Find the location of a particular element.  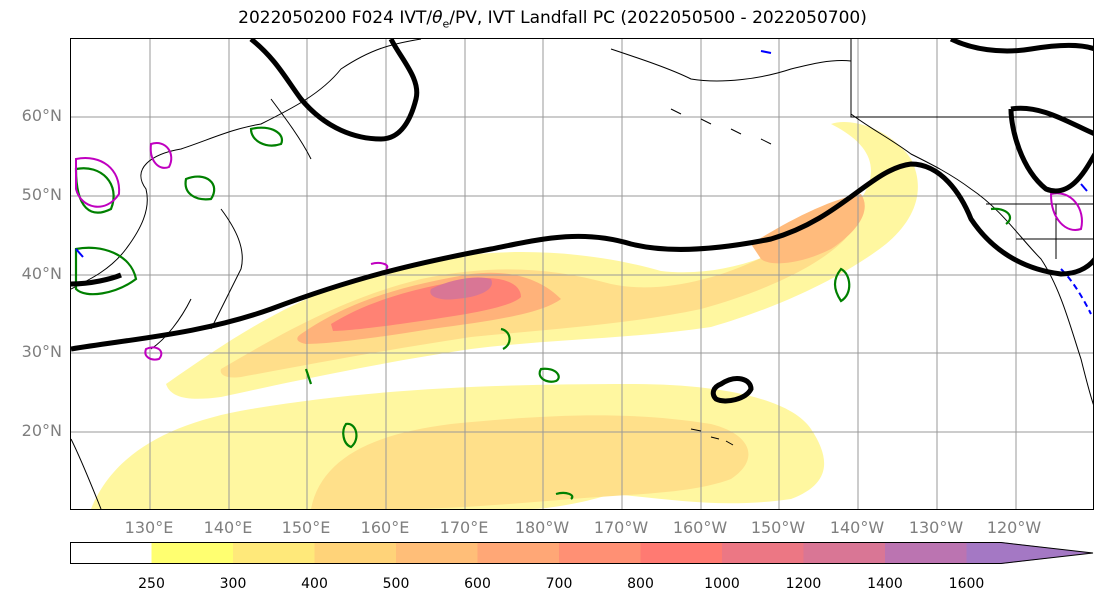

lon-label: 160°W is located at coordinates (700, 527).